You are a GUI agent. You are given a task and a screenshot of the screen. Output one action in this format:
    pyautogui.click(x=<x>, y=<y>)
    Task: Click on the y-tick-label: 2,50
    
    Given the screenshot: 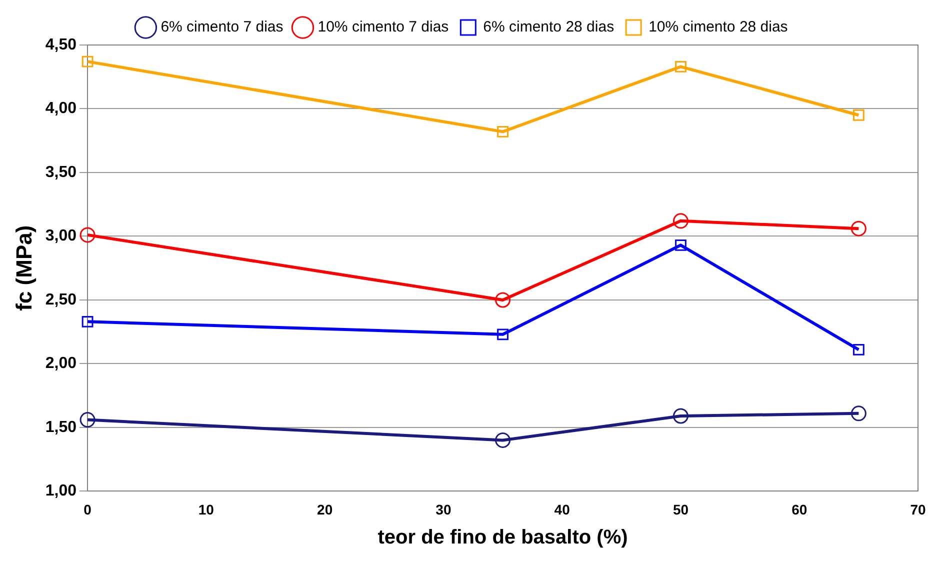 What is the action you would take?
    pyautogui.click(x=61, y=299)
    